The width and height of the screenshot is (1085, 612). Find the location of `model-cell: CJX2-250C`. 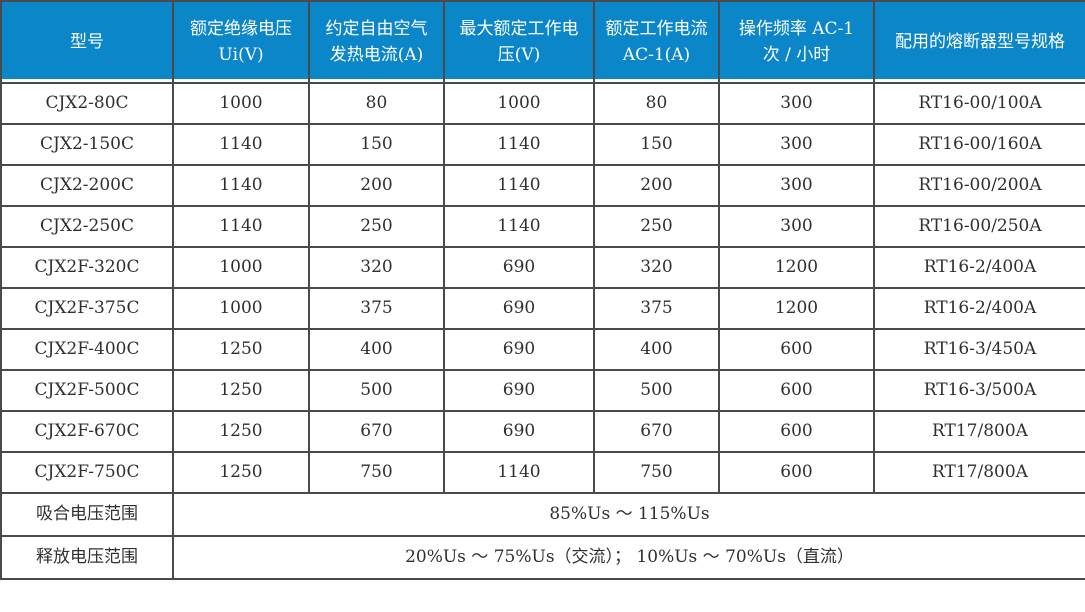

model-cell: CJX2-250C is located at coordinates (87, 226).